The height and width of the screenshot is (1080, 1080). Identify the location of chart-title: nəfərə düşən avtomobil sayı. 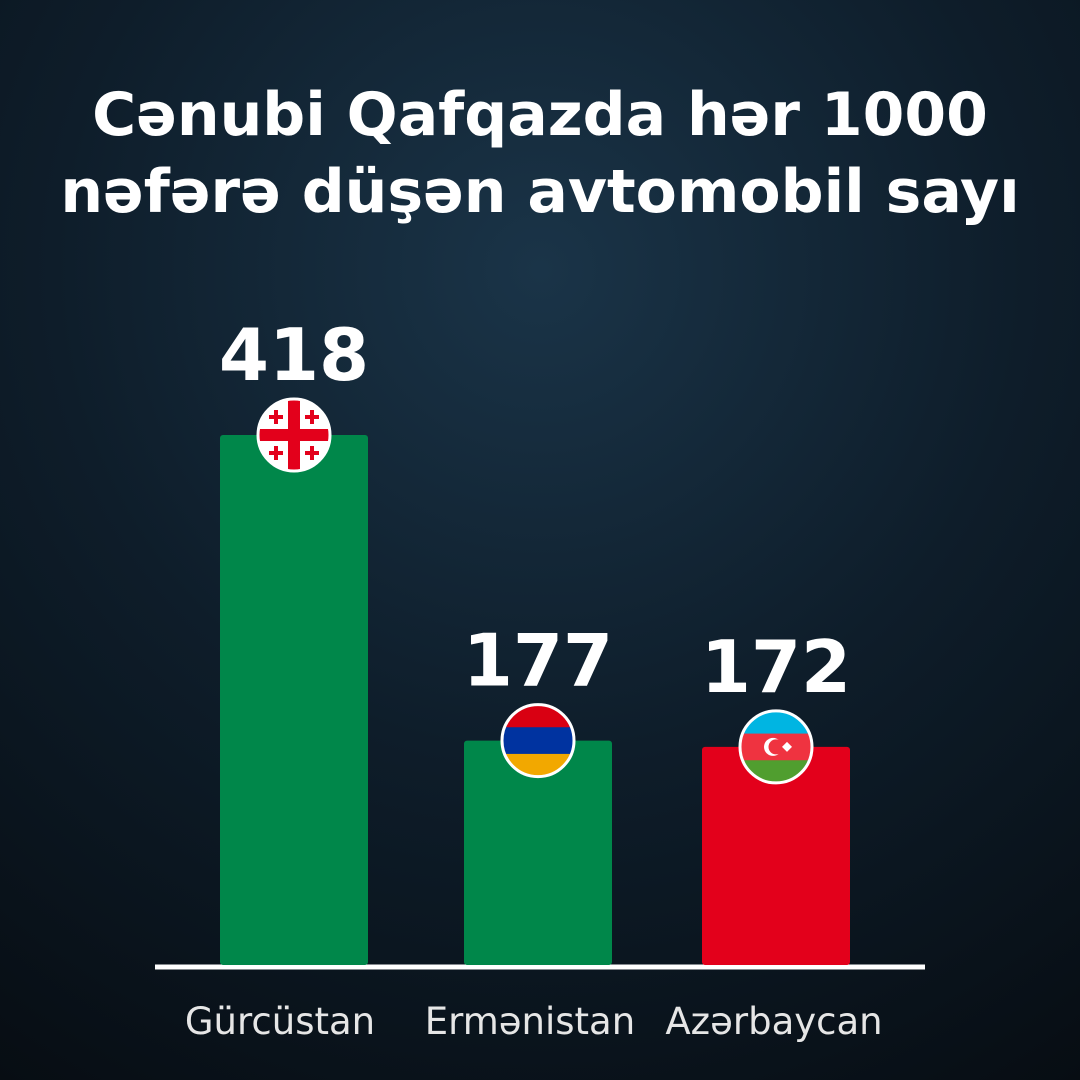
(539, 192).